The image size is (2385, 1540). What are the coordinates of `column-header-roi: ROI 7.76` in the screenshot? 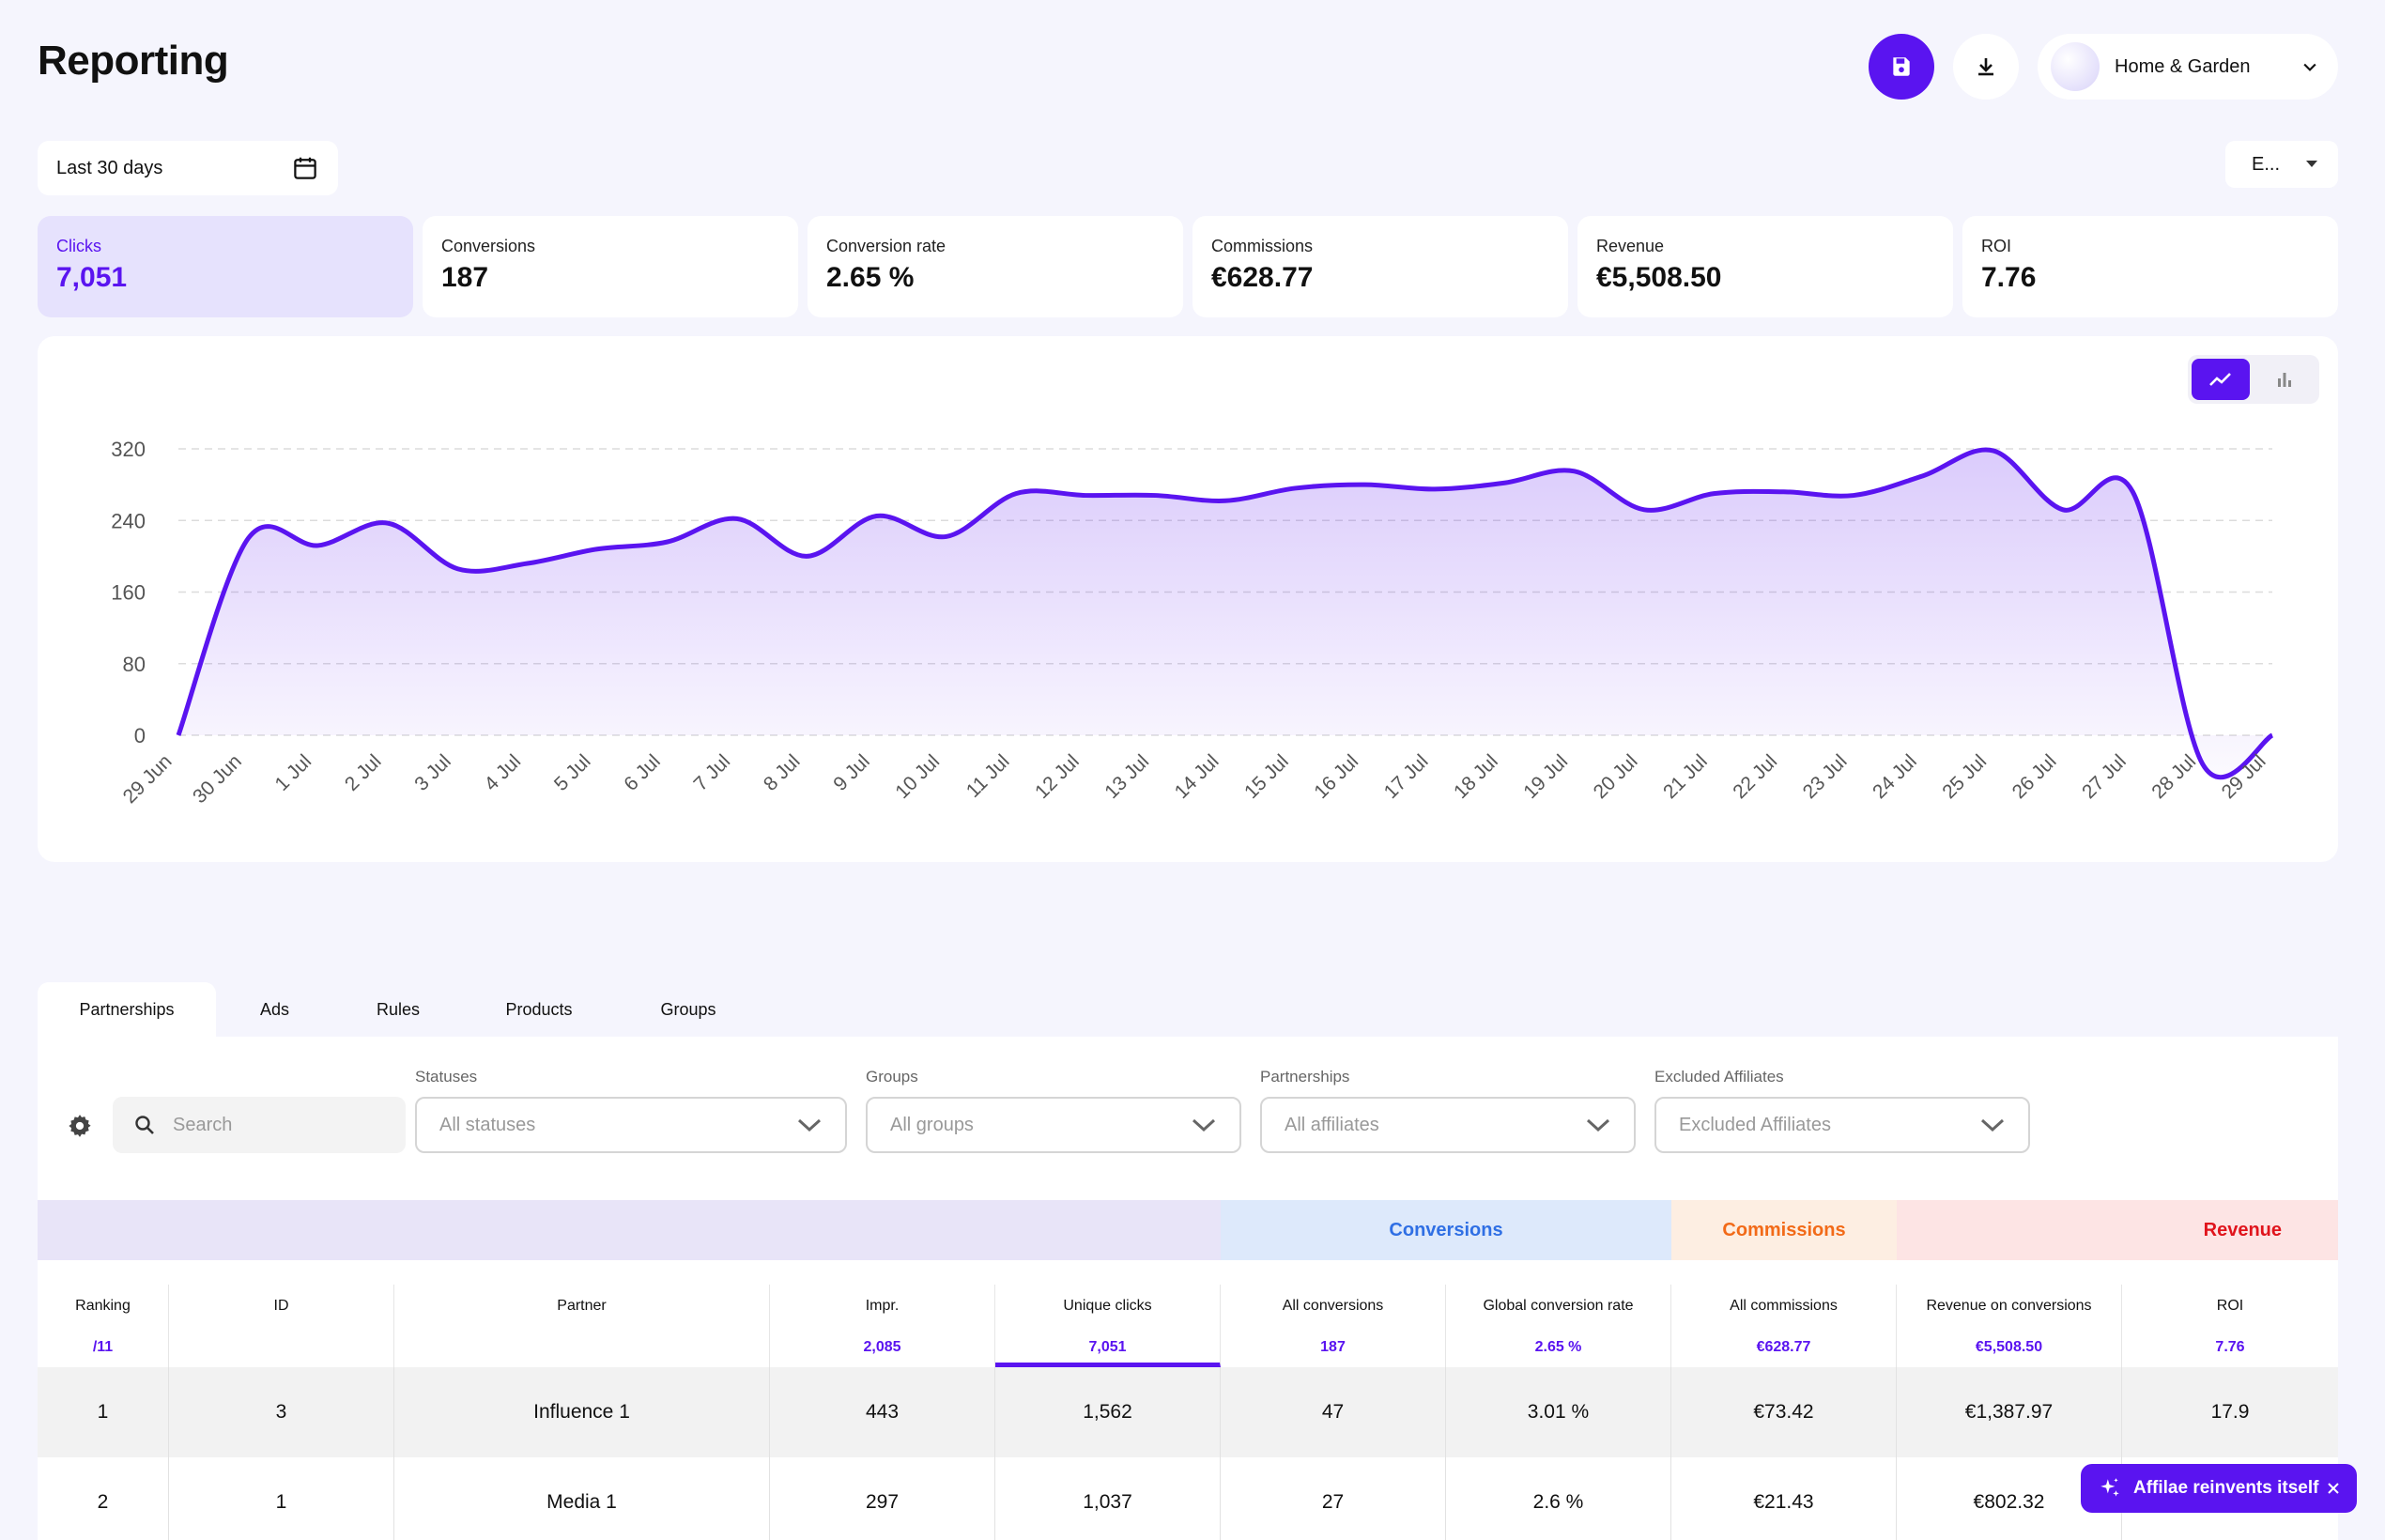 It's located at (2230, 1326).